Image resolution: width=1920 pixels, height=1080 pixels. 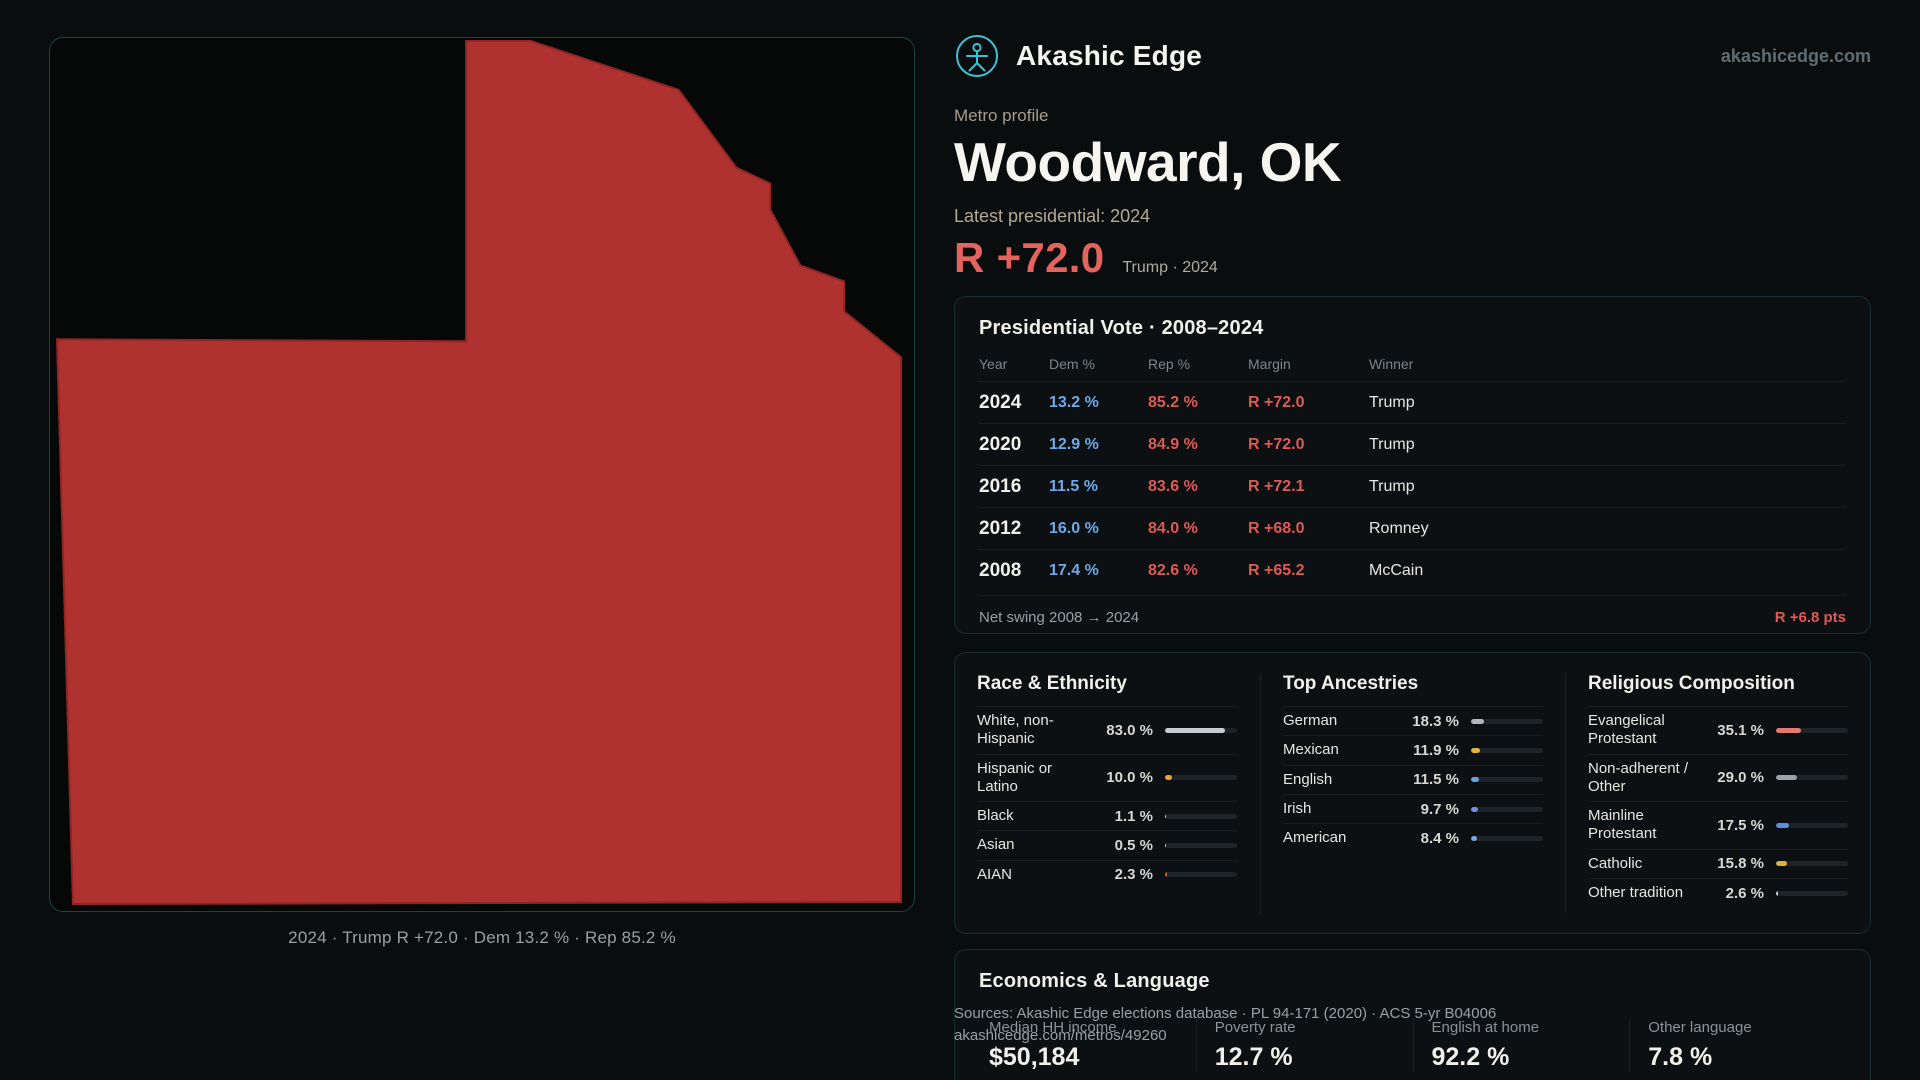 I want to click on demo-row: Catholic 15.8 %, so click(x=1718, y=863).